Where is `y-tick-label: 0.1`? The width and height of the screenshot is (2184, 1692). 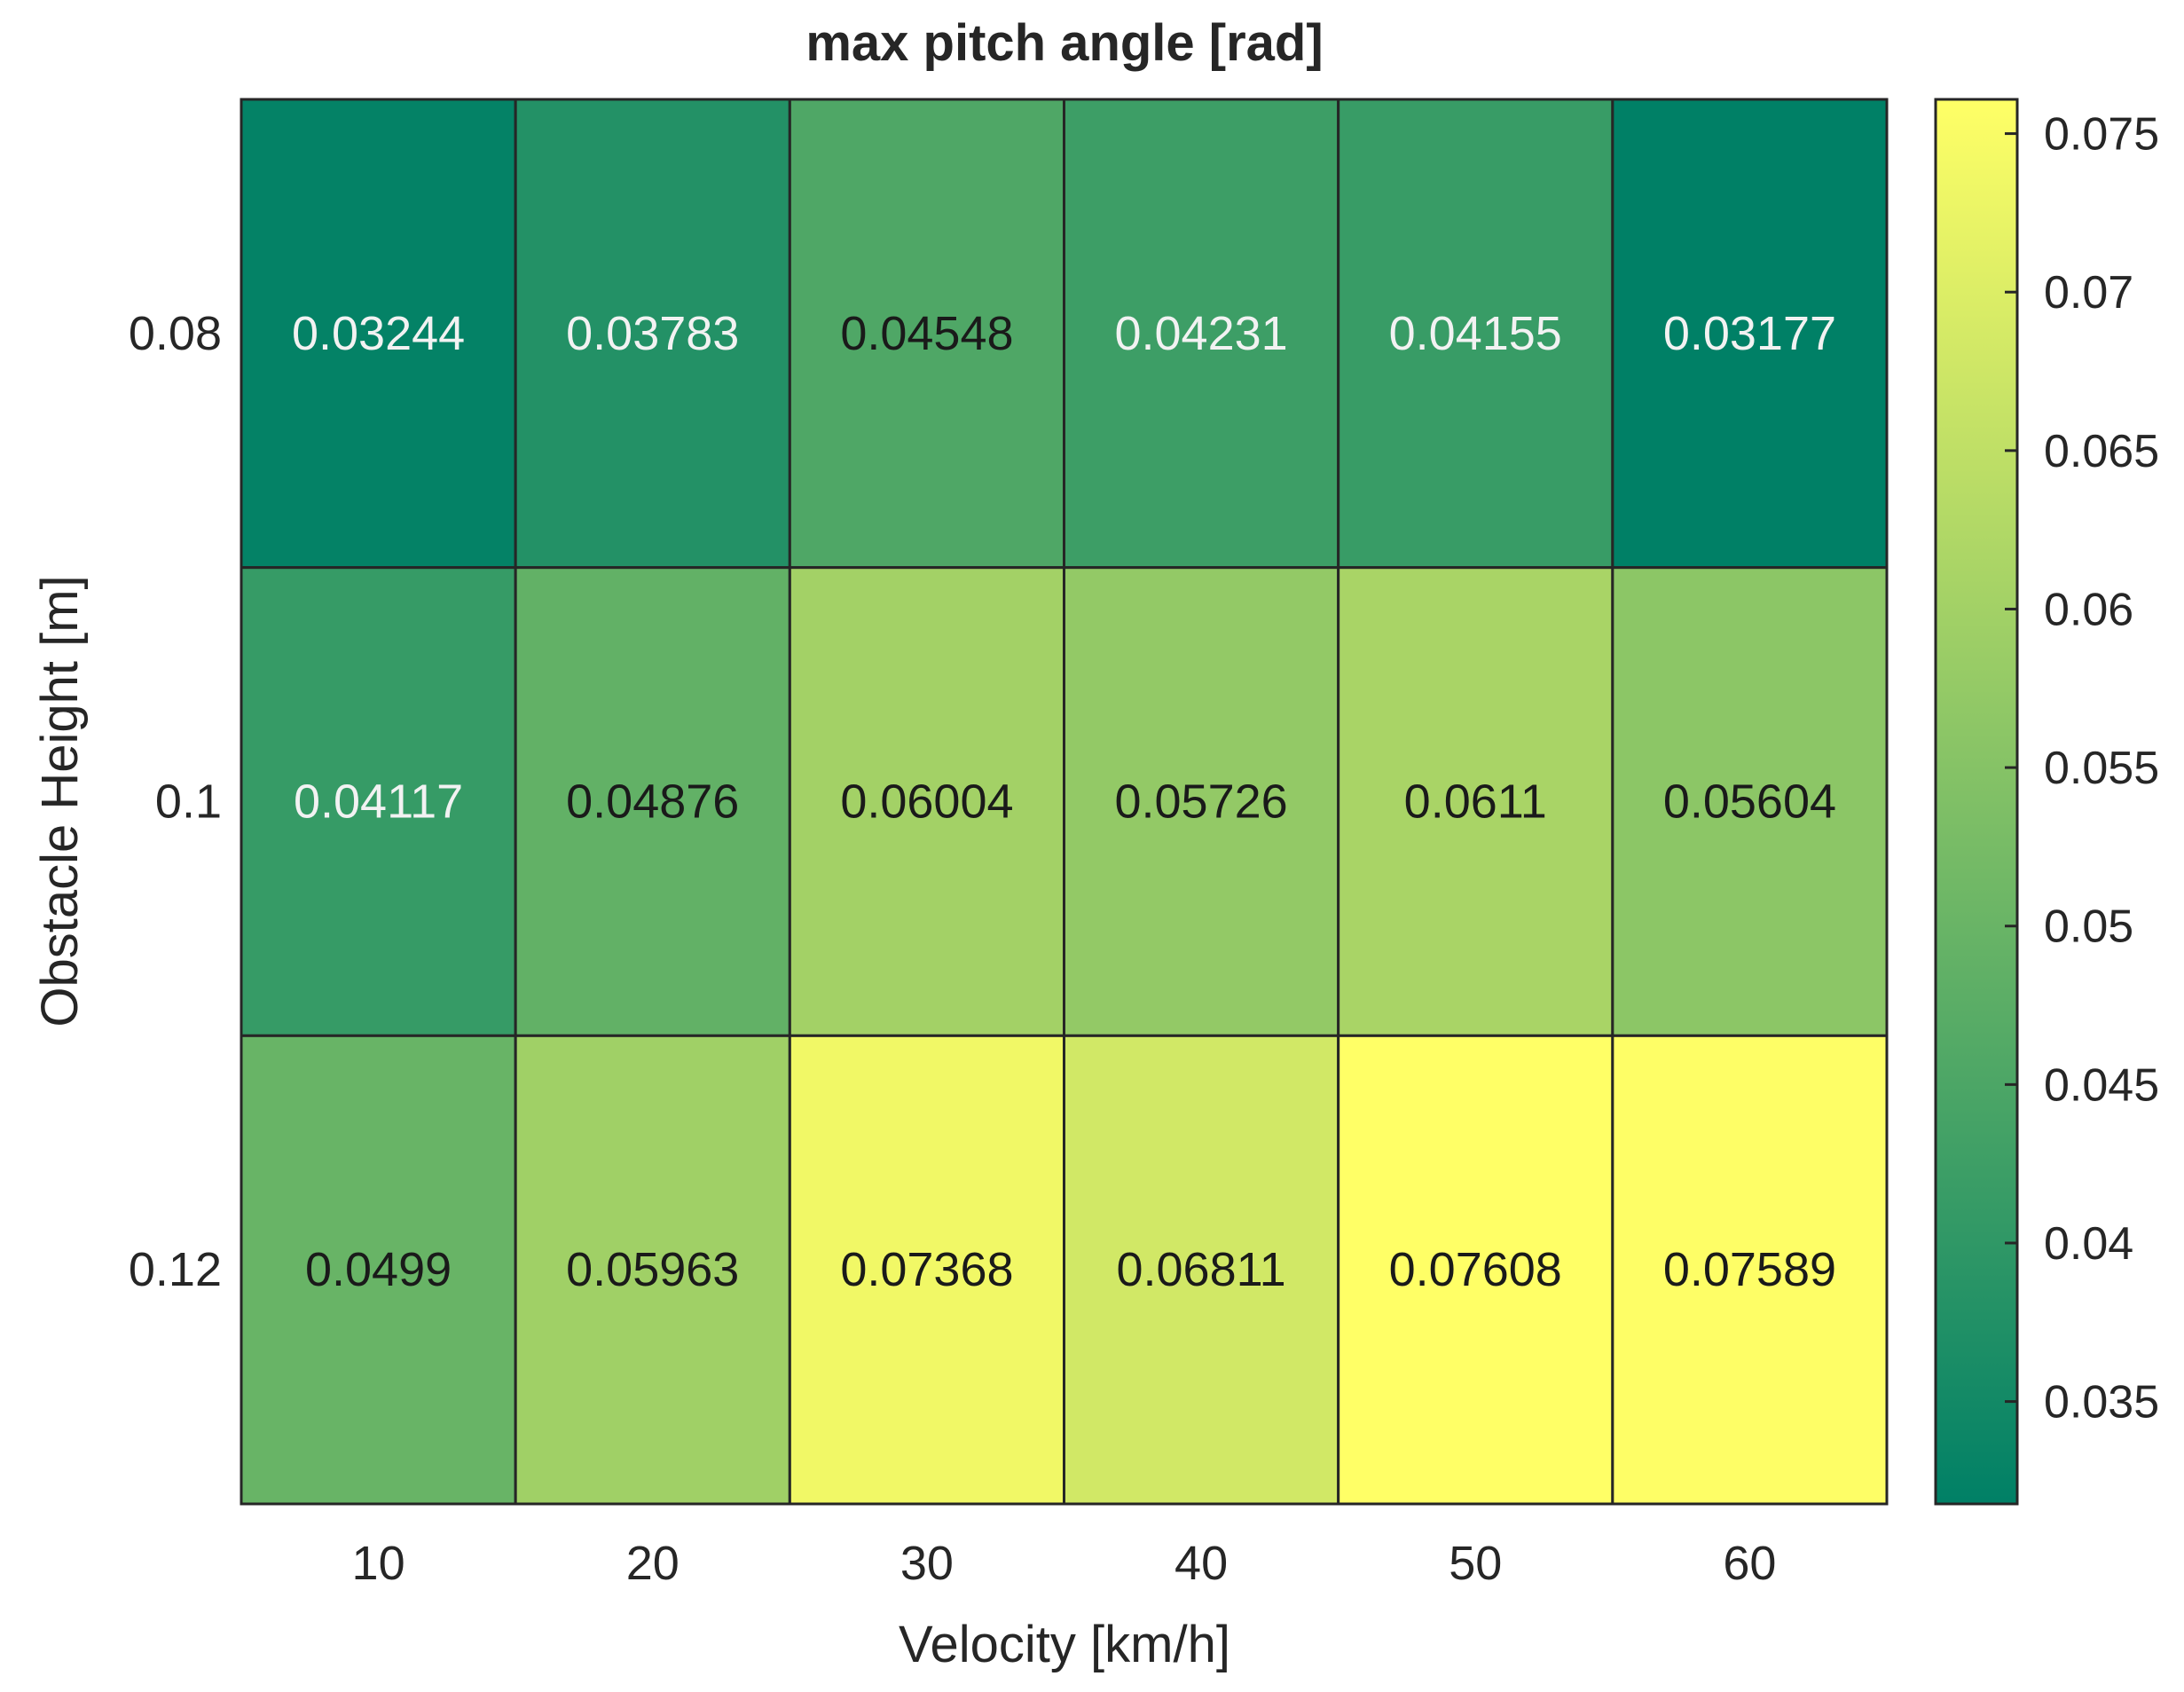
y-tick-label: 0.1 is located at coordinates (188, 802).